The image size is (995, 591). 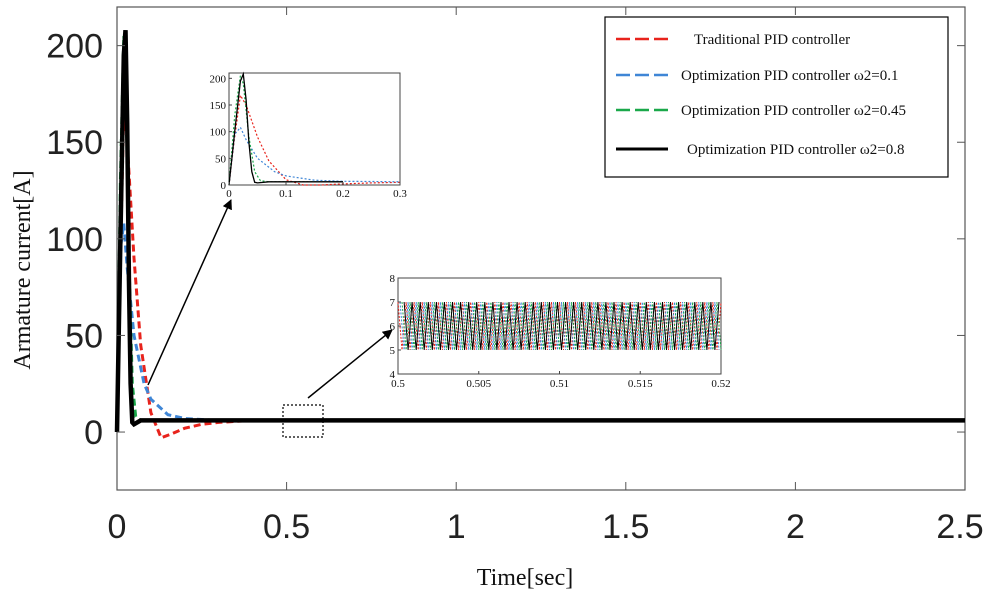 What do you see at coordinates (393, 279) in the screenshot?
I see `inset2-y-tick-label-4: 8` at bounding box center [393, 279].